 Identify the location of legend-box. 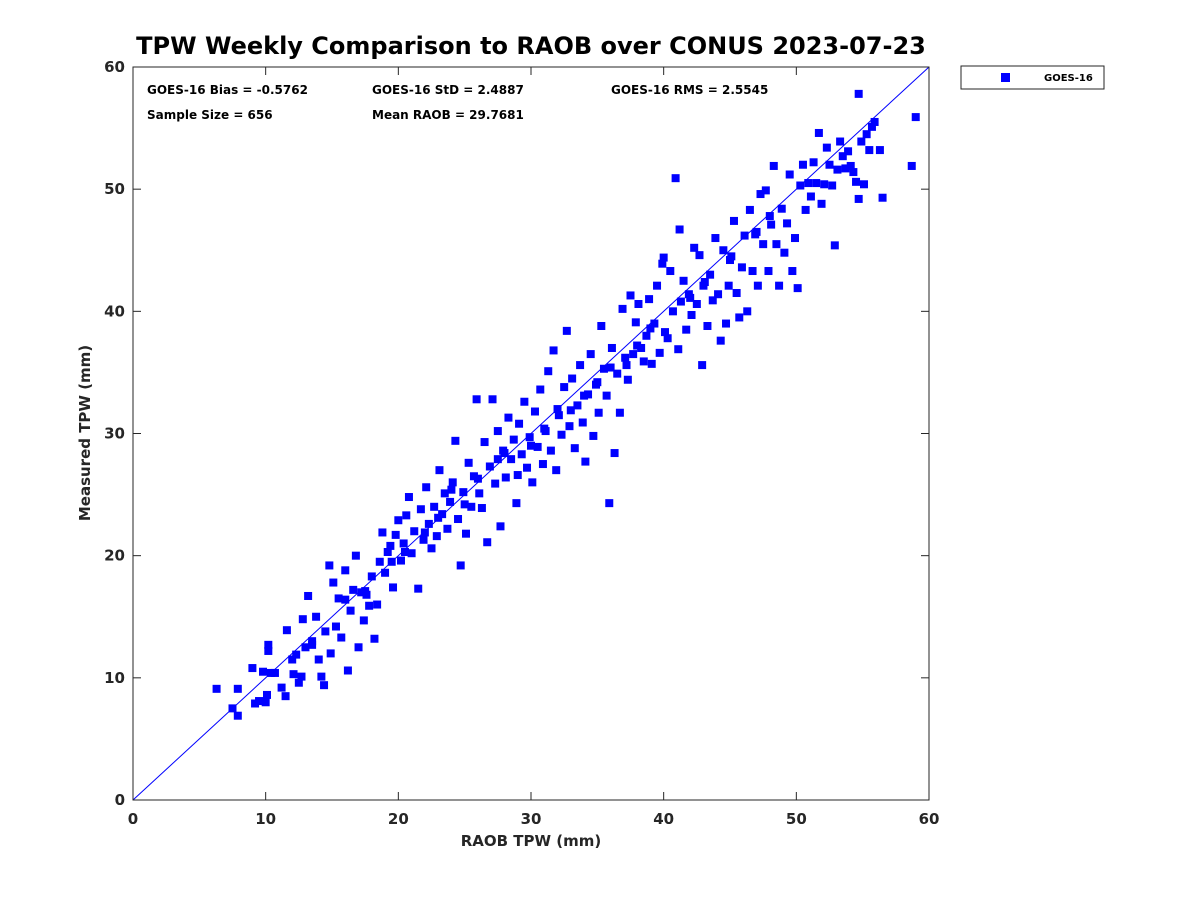
(1032, 77).